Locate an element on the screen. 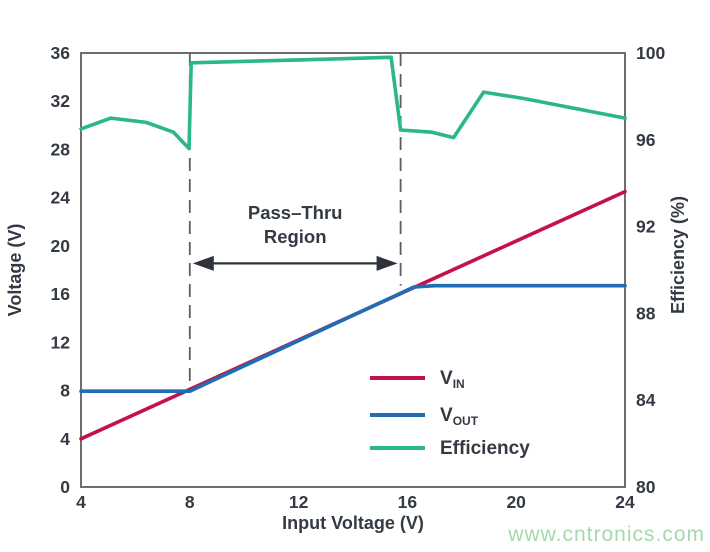  y-left-tick-label: 28 is located at coordinates (61, 149).